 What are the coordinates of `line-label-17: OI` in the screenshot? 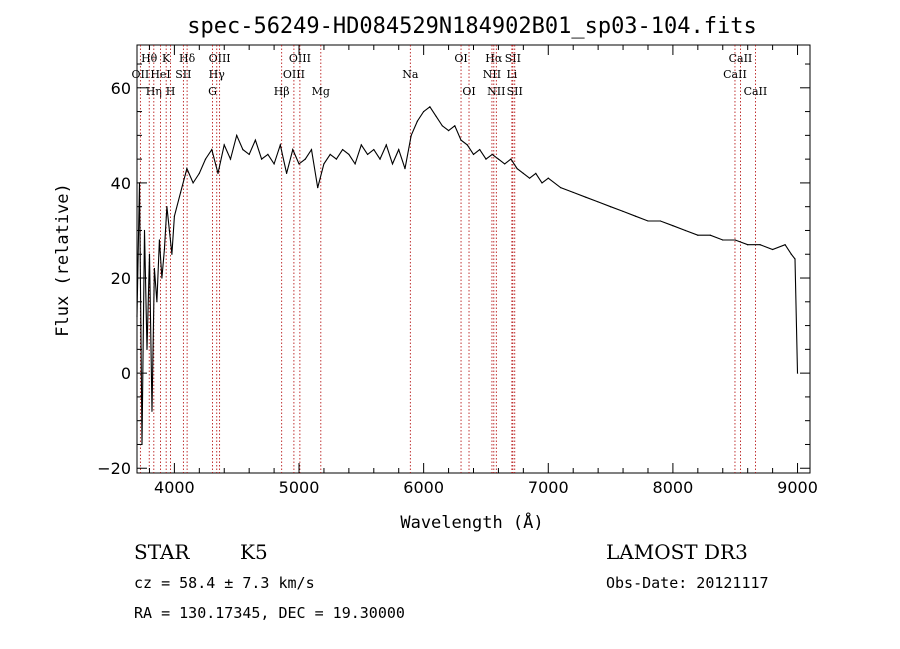 It's located at (468, 91).